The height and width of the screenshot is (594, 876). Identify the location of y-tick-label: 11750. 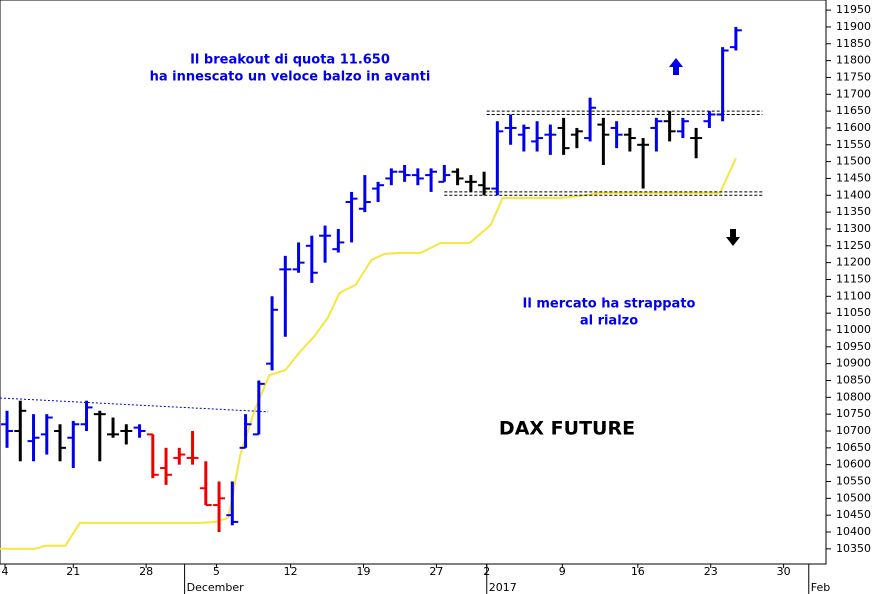
(853, 76).